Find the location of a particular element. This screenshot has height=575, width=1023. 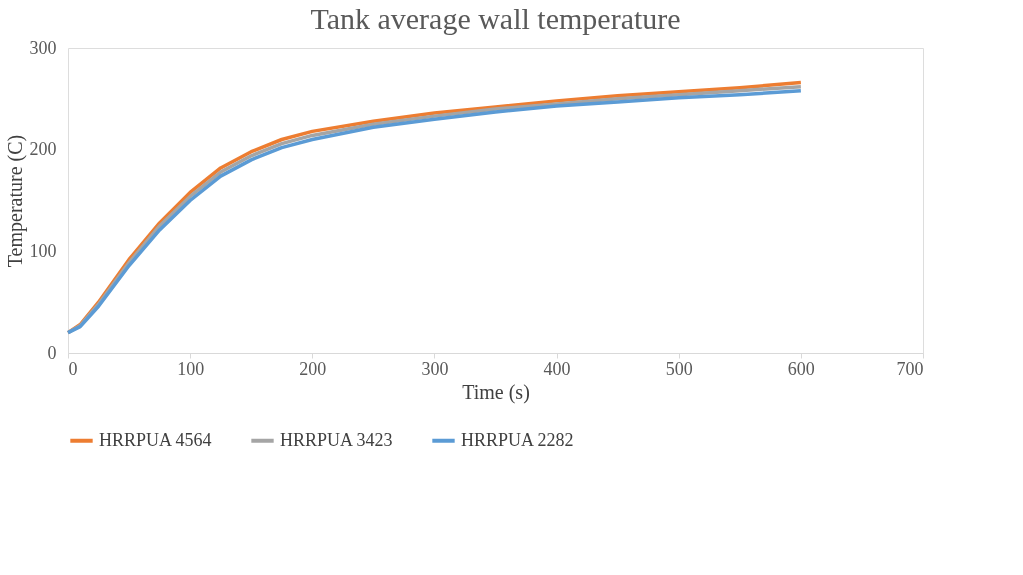

x-tick-label: 0 is located at coordinates (73, 368).